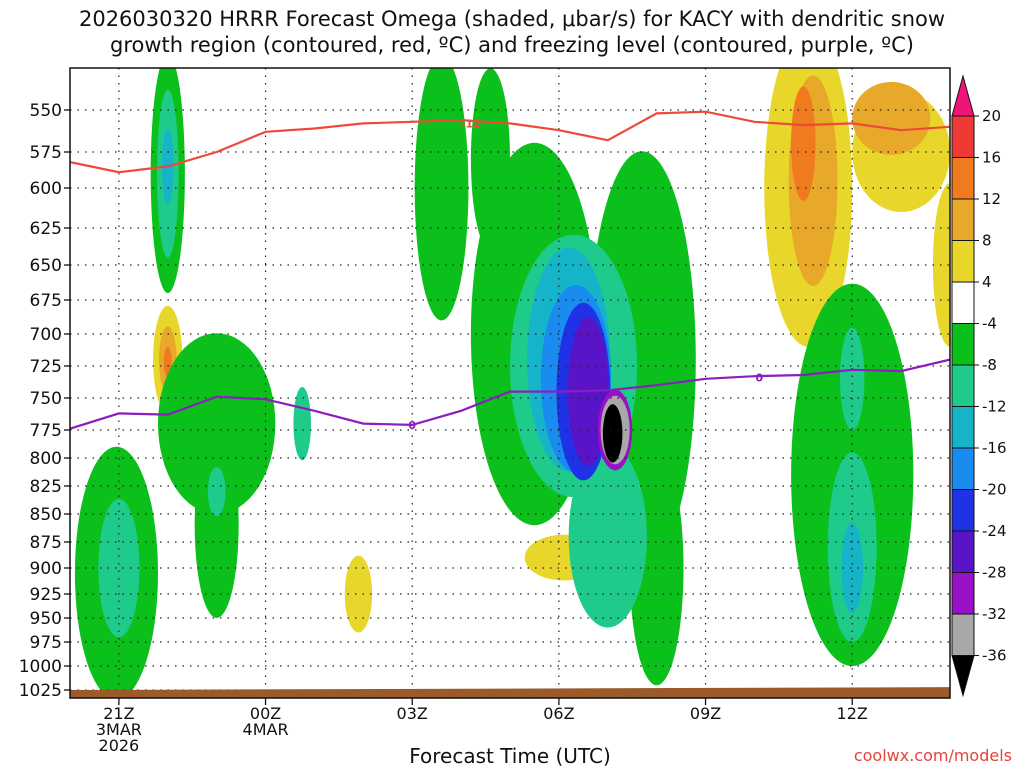  I want to click on x-tick-label: 2026, so click(119, 745).